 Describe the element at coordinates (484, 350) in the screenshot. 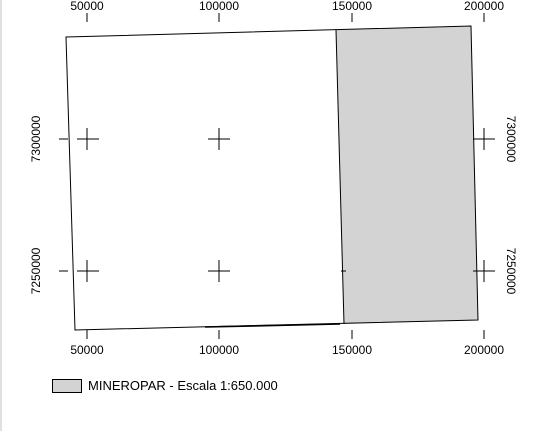

I see `bottom-tick-label: 200000` at that location.